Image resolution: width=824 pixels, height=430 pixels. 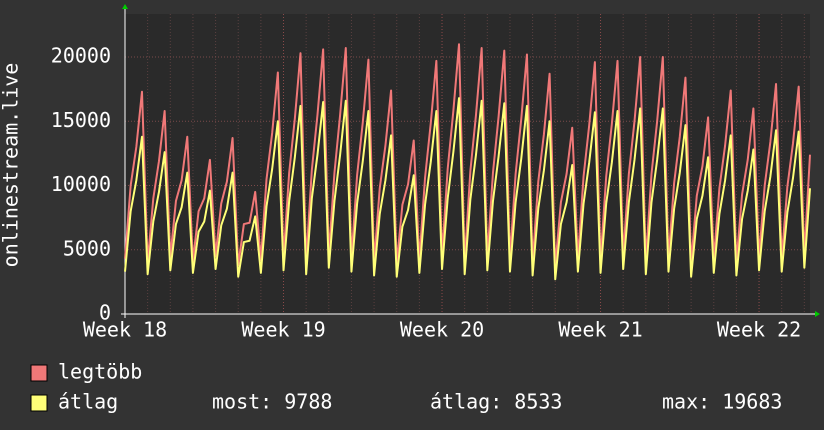 I want to click on x-tick-label: Week 21, so click(x=600, y=330).